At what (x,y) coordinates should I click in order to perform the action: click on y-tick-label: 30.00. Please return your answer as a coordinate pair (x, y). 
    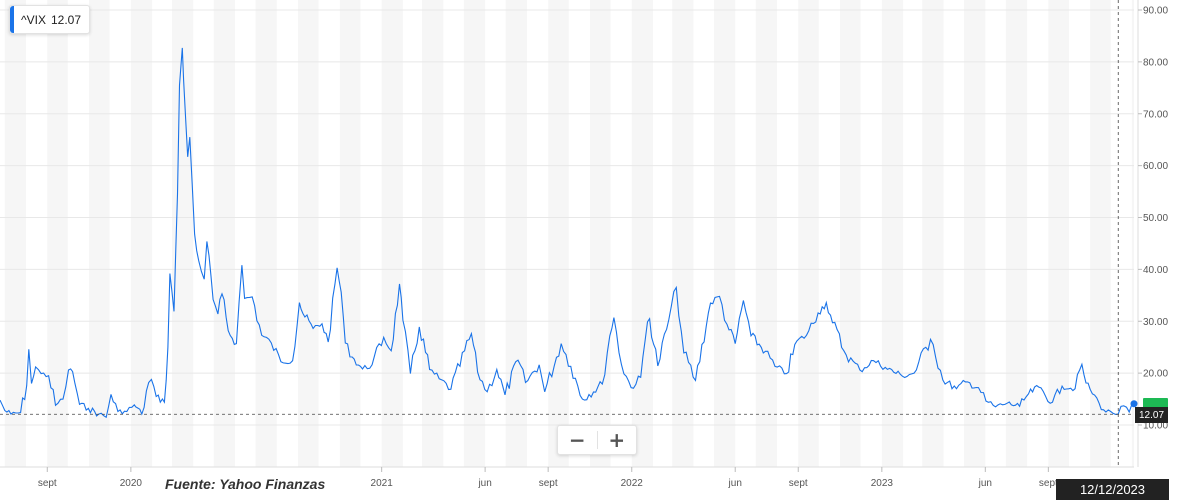
    Looking at the image, I should click on (1155, 322).